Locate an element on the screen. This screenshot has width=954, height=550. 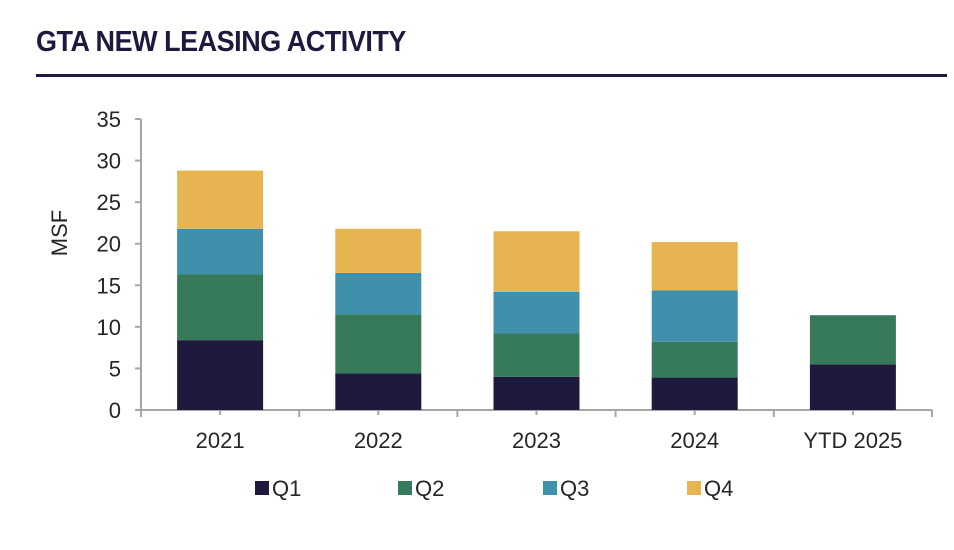
bar-segment-q1-2023 is located at coordinates (536, 393).